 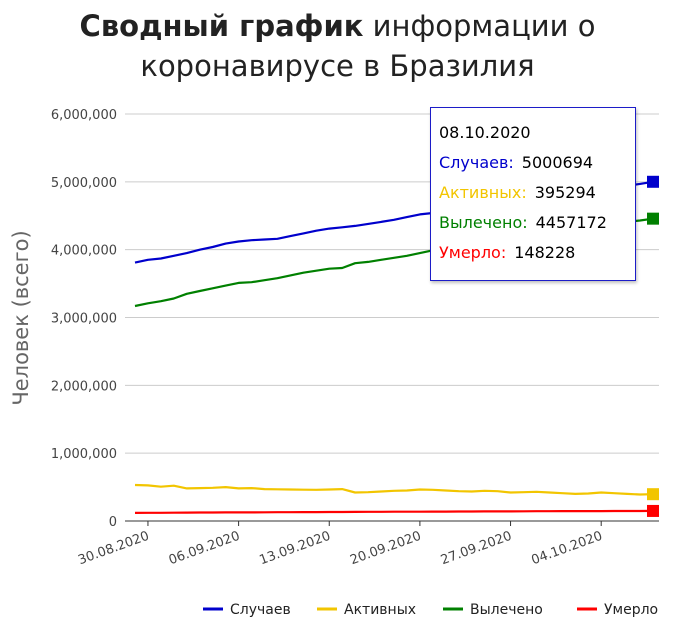 What do you see at coordinates (483, 192) in the screenshot?
I see `tooltip-label-active: Активных:` at bounding box center [483, 192].